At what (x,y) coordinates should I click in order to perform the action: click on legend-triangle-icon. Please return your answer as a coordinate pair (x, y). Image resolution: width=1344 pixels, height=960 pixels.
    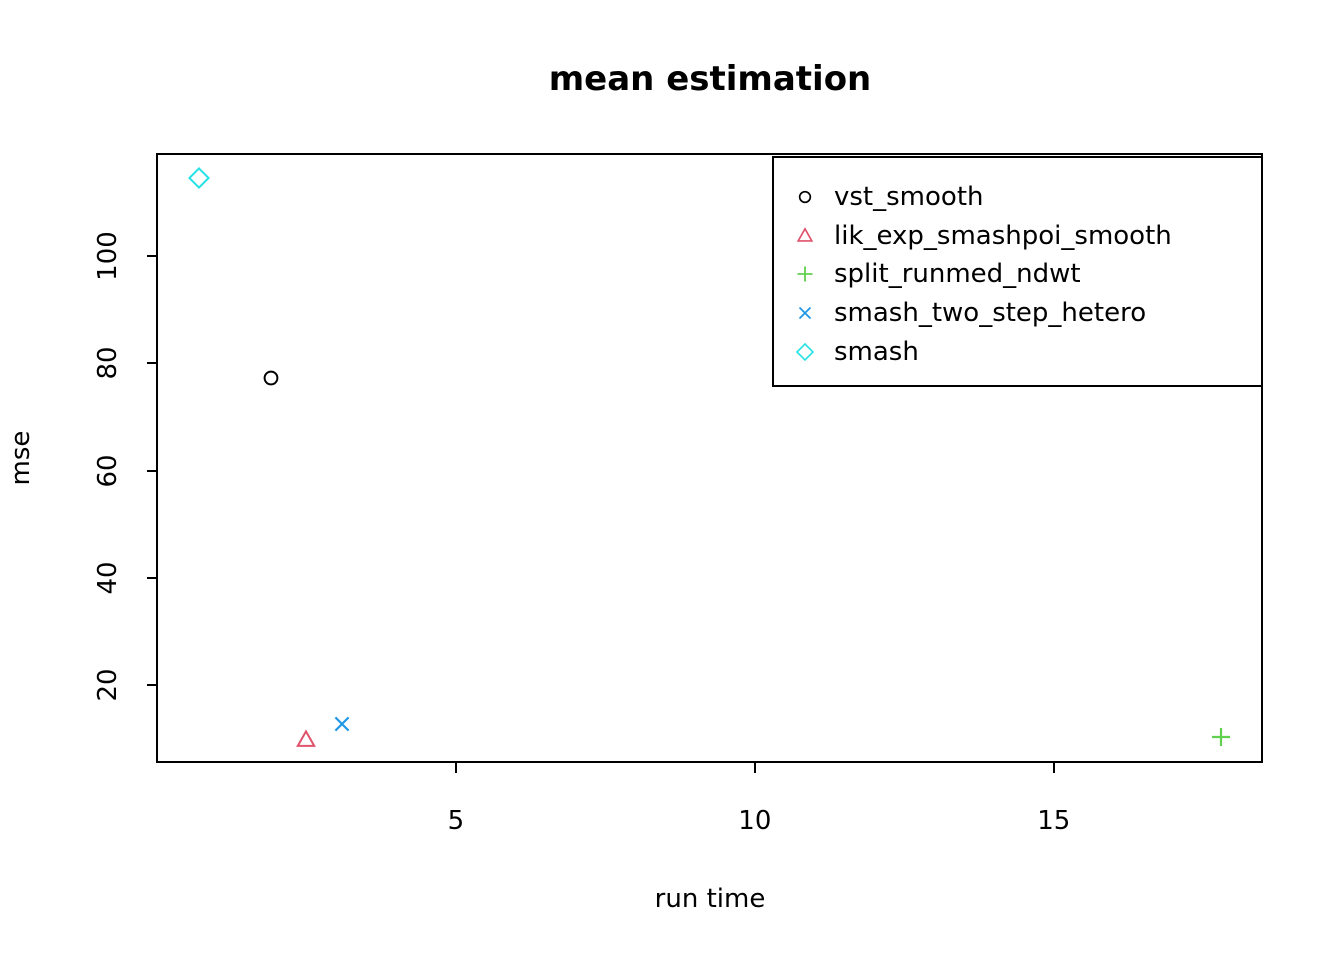
    Looking at the image, I should click on (805, 236).